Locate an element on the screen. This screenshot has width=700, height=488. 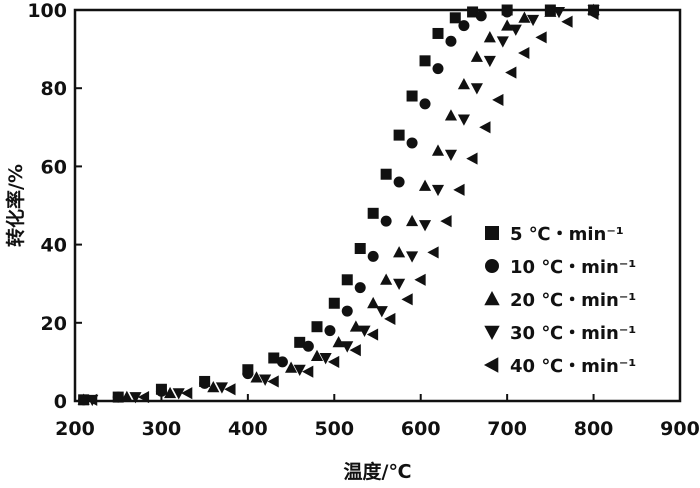
y-tick-label: 80 is located at coordinates (54, 89).